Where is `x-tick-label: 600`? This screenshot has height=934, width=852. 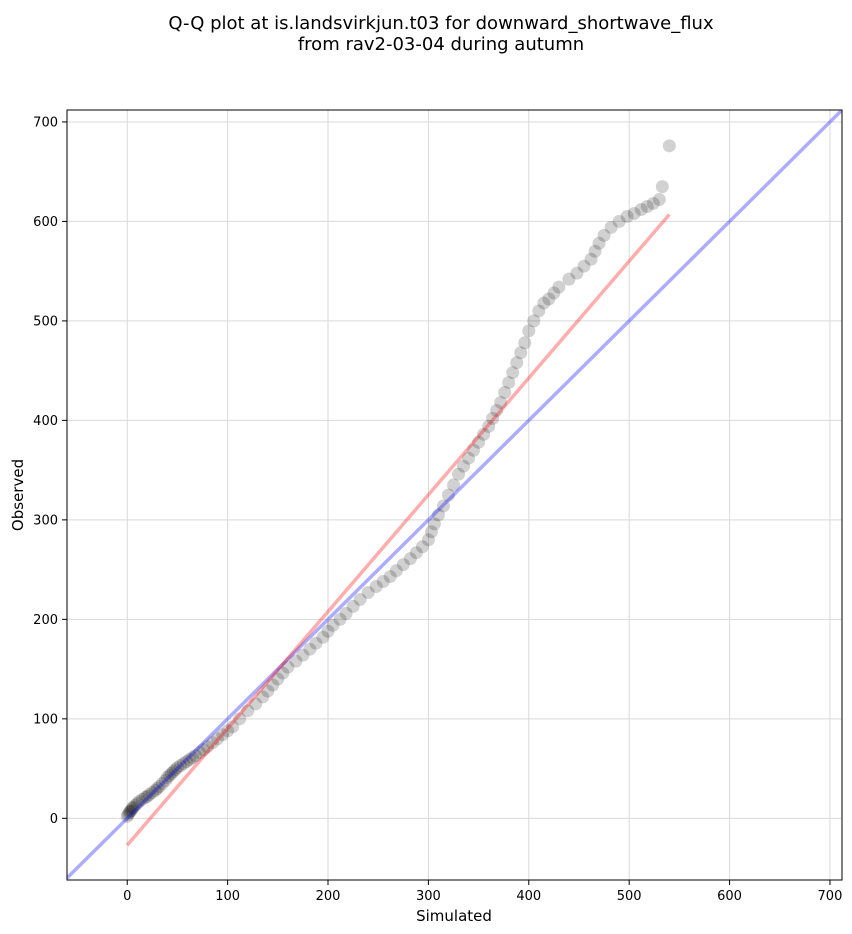 x-tick-label: 600 is located at coordinates (729, 896).